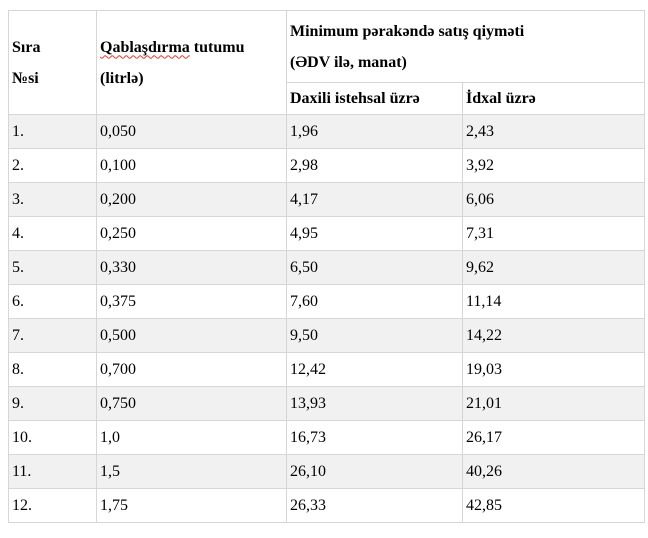  Describe the element at coordinates (553, 369) in the screenshot. I see `cell-import-price: 19,03` at that location.